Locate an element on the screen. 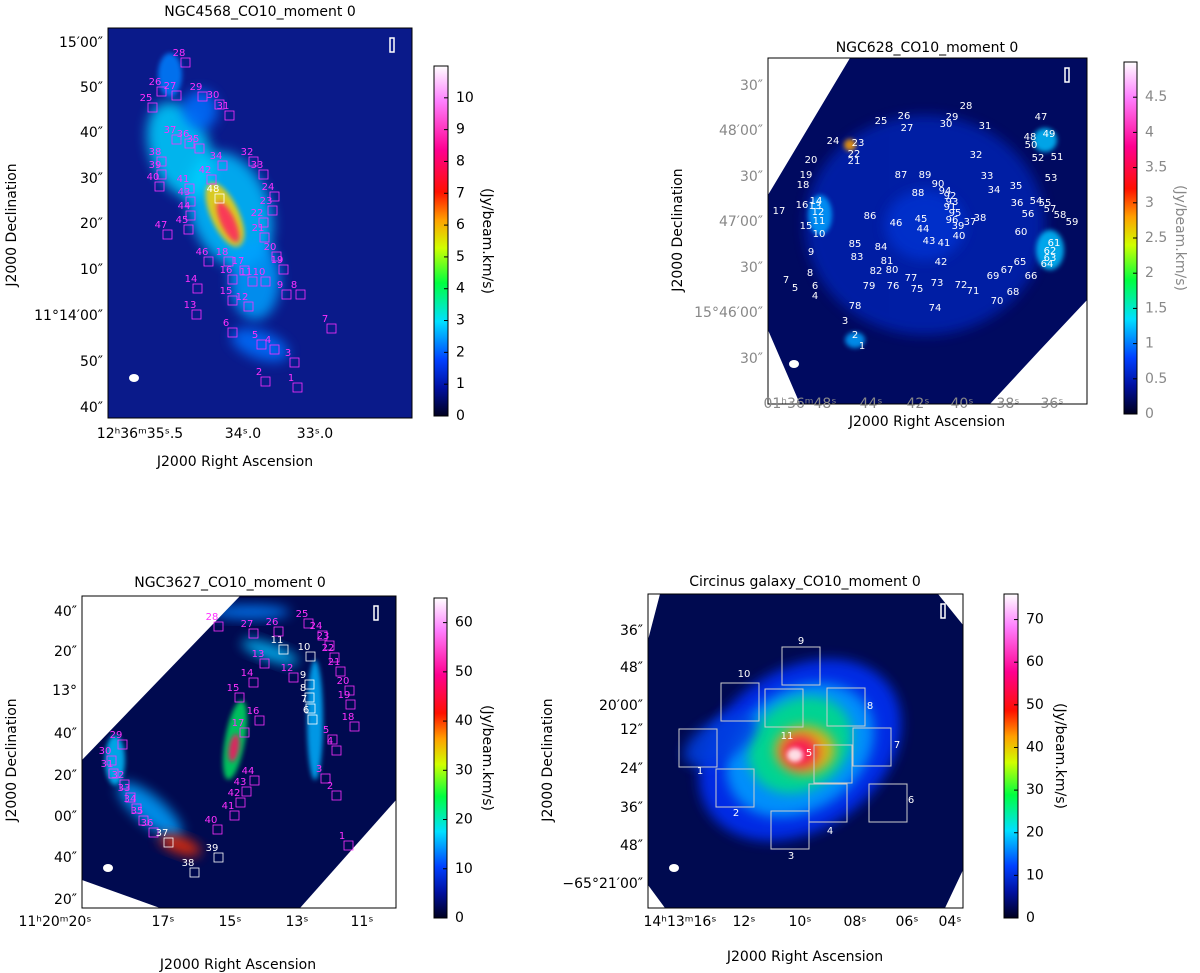 The image size is (1200, 973). region-label: 37 is located at coordinates (170, 130).